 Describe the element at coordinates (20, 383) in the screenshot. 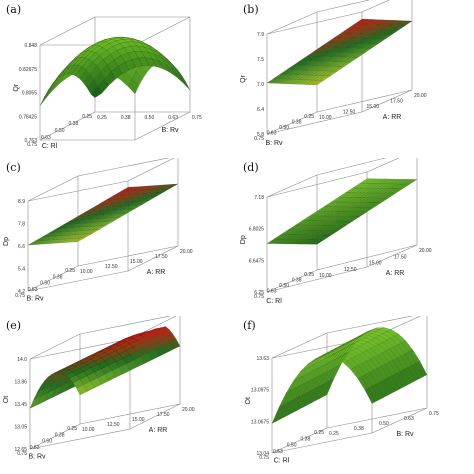

I see `z-tick-label: 13.86` at that location.